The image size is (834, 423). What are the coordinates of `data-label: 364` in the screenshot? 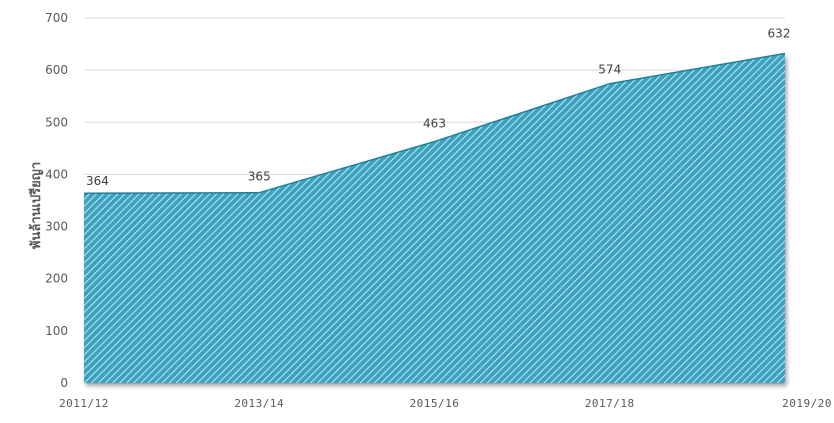 It's located at (97, 181).